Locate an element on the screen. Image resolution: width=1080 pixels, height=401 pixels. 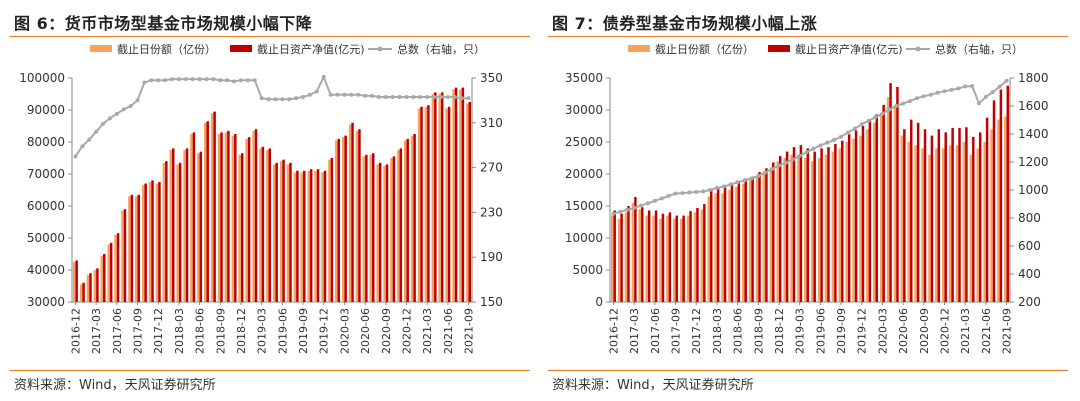
x-tick-label: 2021-09 is located at coordinates (469, 331).